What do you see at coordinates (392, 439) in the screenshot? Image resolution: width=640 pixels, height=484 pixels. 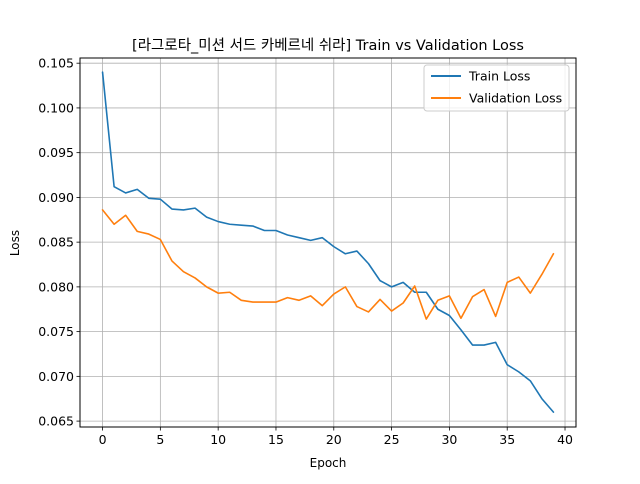 I see `x-tick-label: 25` at bounding box center [392, 439].